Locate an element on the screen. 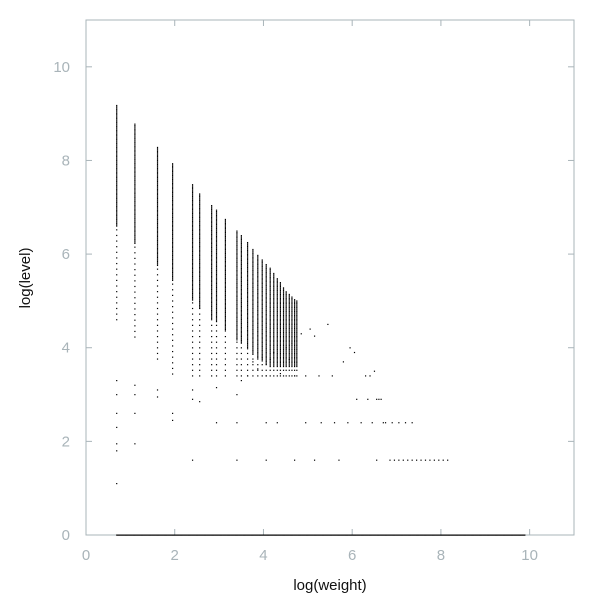  x-tick-label: 8 is located at coordinates (441, 555).